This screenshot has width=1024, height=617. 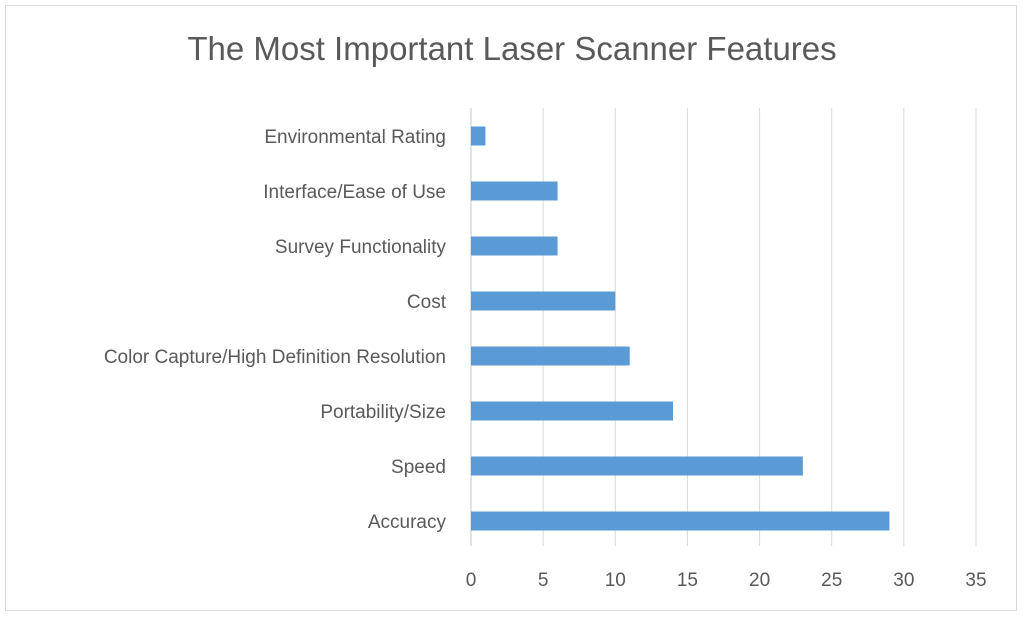 What do you see at coordinates (407, 522) in the screenshot?
I see `category-label: Accuracy` at bounding box center [407, 522].